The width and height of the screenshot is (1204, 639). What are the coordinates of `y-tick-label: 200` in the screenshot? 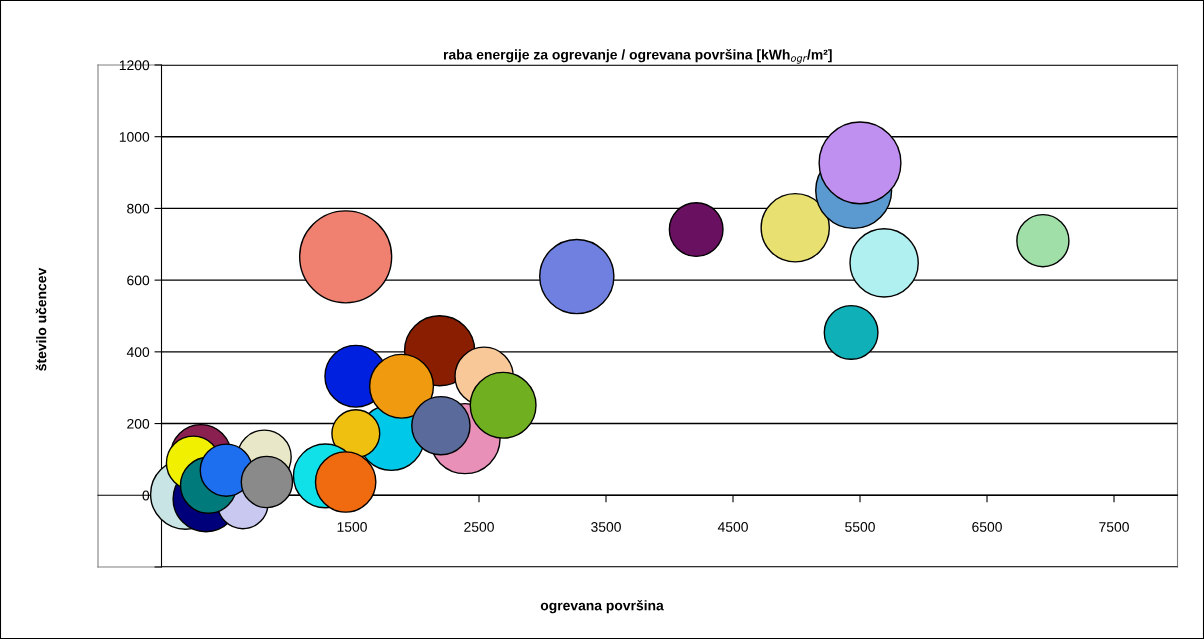 It's located at (138, 423).